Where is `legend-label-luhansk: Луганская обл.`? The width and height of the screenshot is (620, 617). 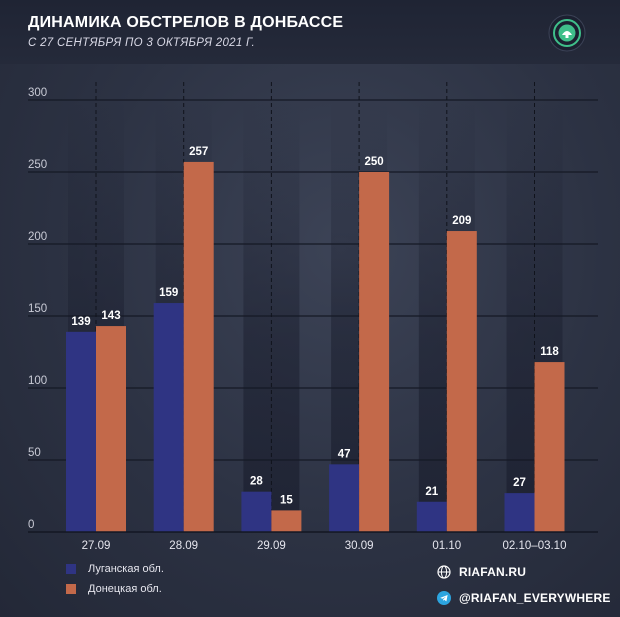
legend-label-luhansk: Луганская обл. is located at coordinates (126, 569).